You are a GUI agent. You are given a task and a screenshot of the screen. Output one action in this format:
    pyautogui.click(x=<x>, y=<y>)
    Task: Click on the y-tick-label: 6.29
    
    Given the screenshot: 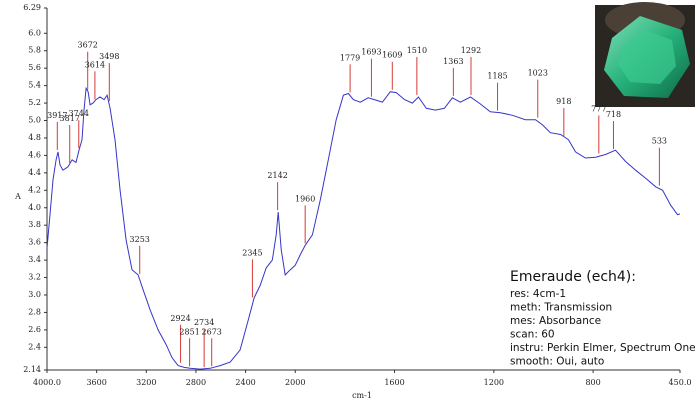 What is the action you would take?
    pyautogui.click(x=32, y=7)
    